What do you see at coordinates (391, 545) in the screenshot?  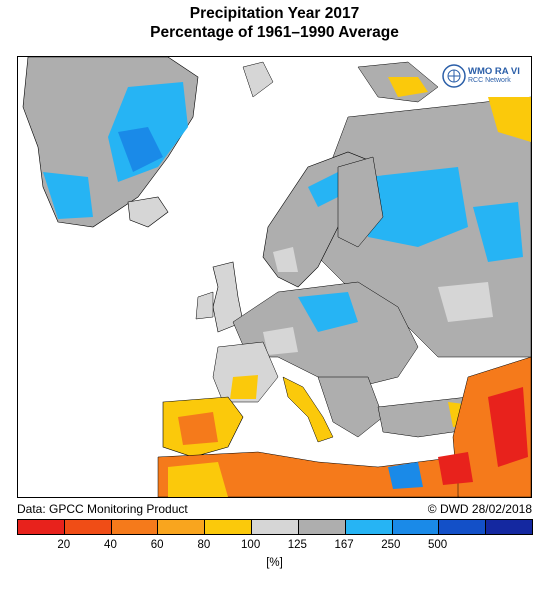 I see `legend-tick-label: 250` at bounding box center [391, 545].